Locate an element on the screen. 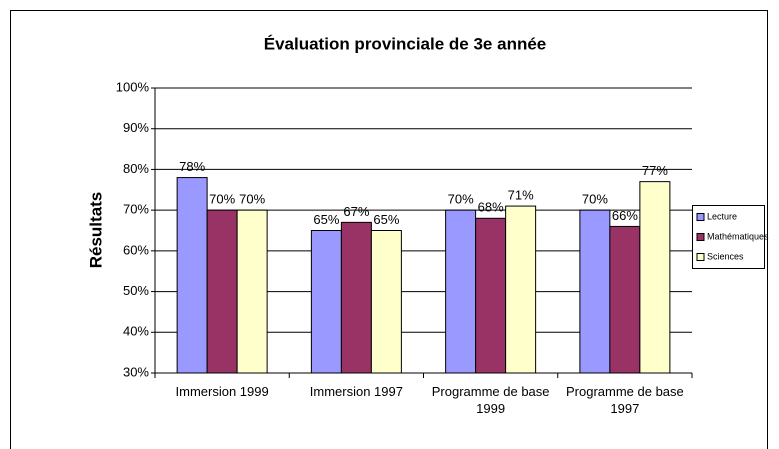 Image resolution: width=779 pixels, height=449 pixels. y-tick-label: 90% is located at coordinates (136, 127).